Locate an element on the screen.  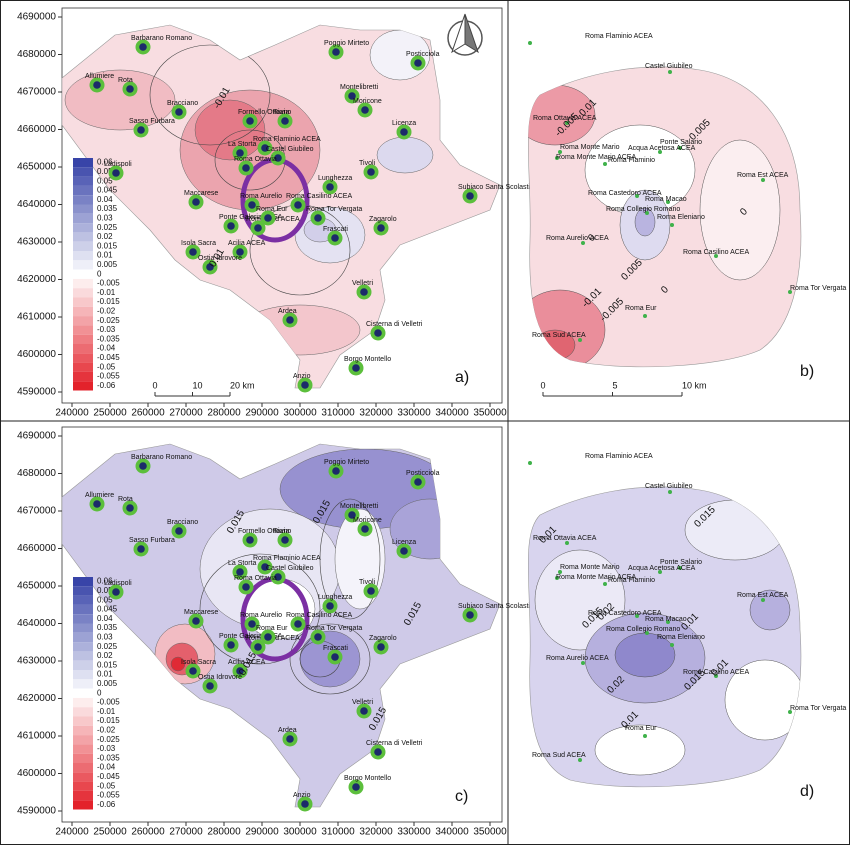
station-label: Formello Ottavia is located at coordinates (263, 112).